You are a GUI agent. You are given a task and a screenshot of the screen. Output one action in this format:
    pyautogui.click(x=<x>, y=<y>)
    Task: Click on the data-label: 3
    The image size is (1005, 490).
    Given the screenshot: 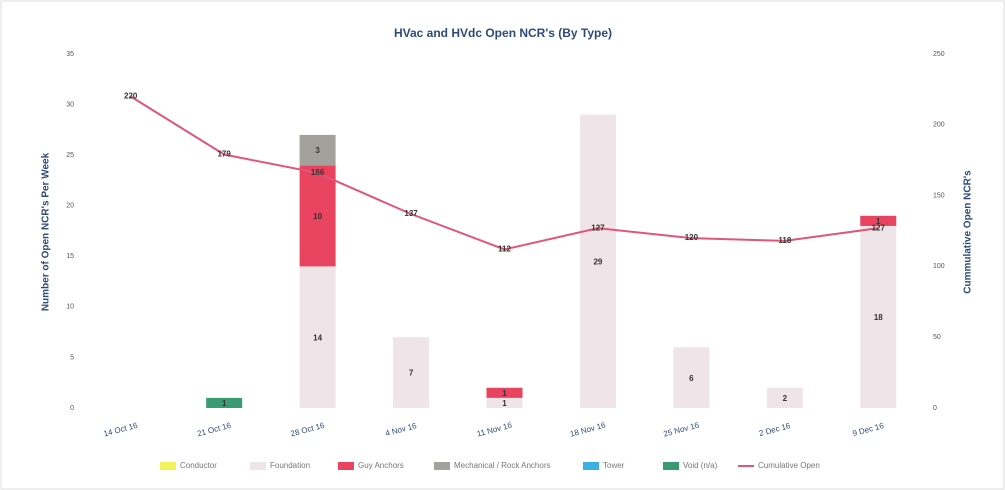 What is the action you would take?
    pyautogui.click(x=317, y=150)
    